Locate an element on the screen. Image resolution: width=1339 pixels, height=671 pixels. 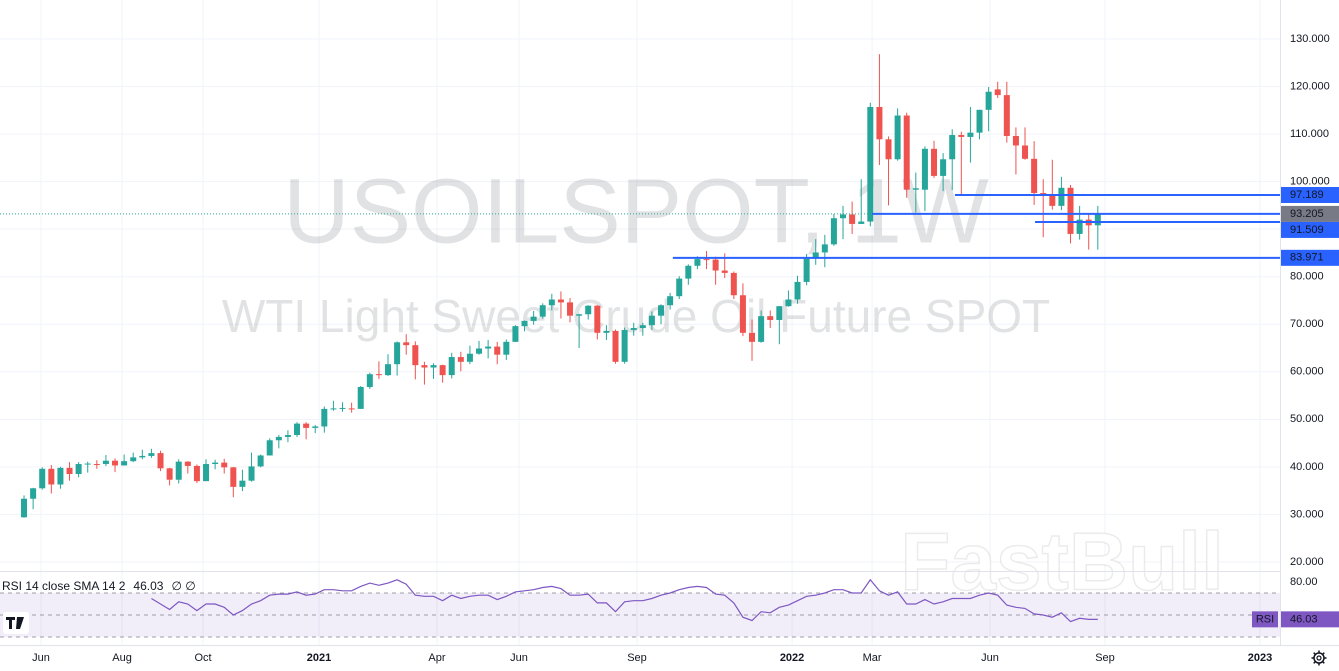
gear-hub is located at coordinates (1319, 658).